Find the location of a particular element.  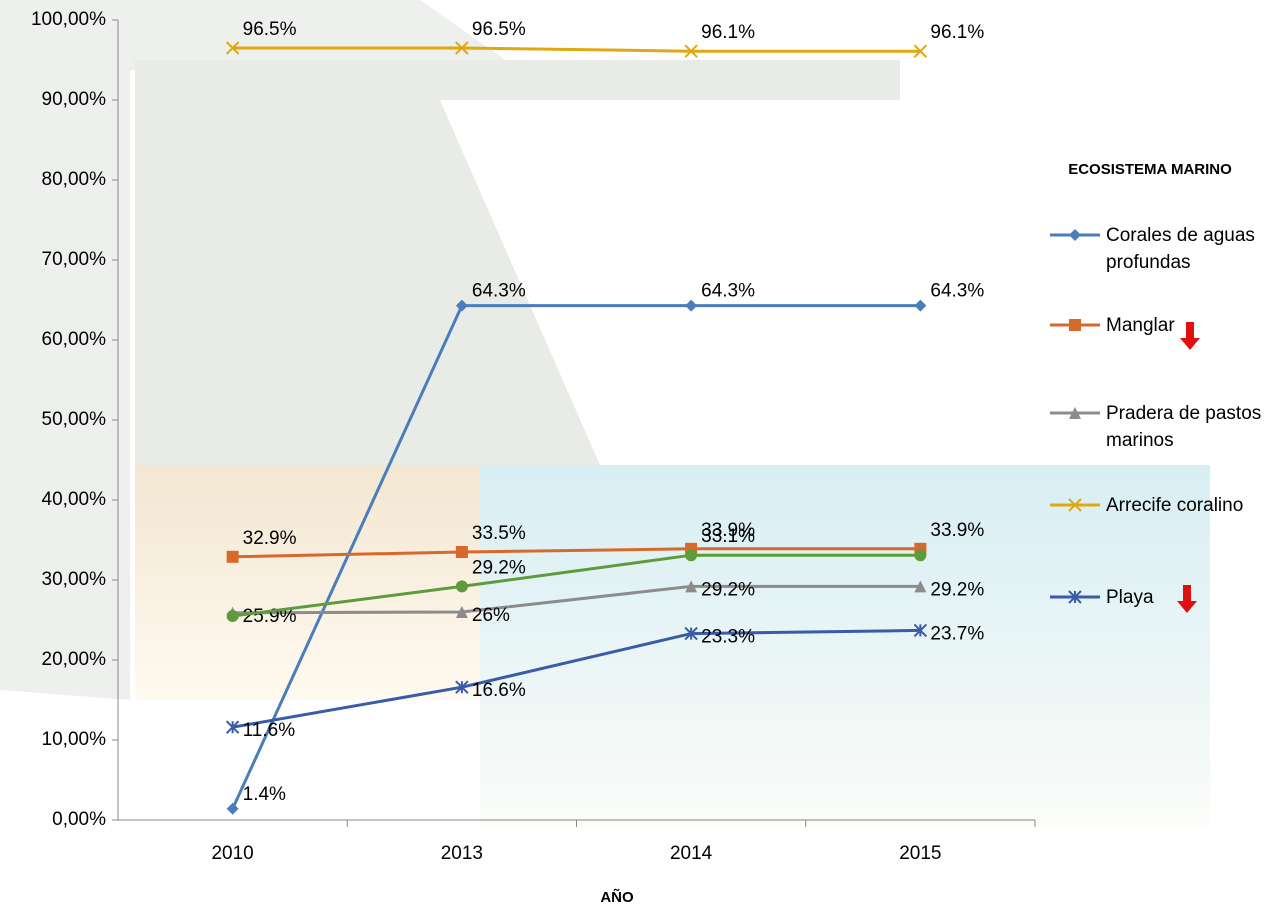

y-tick-label: 60,00% is located at coordinates (74, 339).